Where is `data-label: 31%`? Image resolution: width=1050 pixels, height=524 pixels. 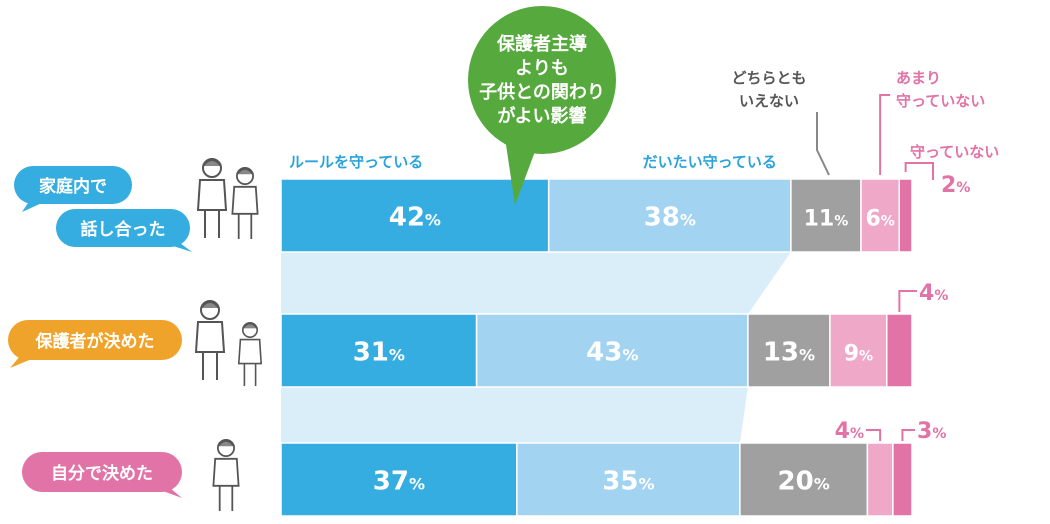
data-label: 31% is located at coordinates (379, 353).